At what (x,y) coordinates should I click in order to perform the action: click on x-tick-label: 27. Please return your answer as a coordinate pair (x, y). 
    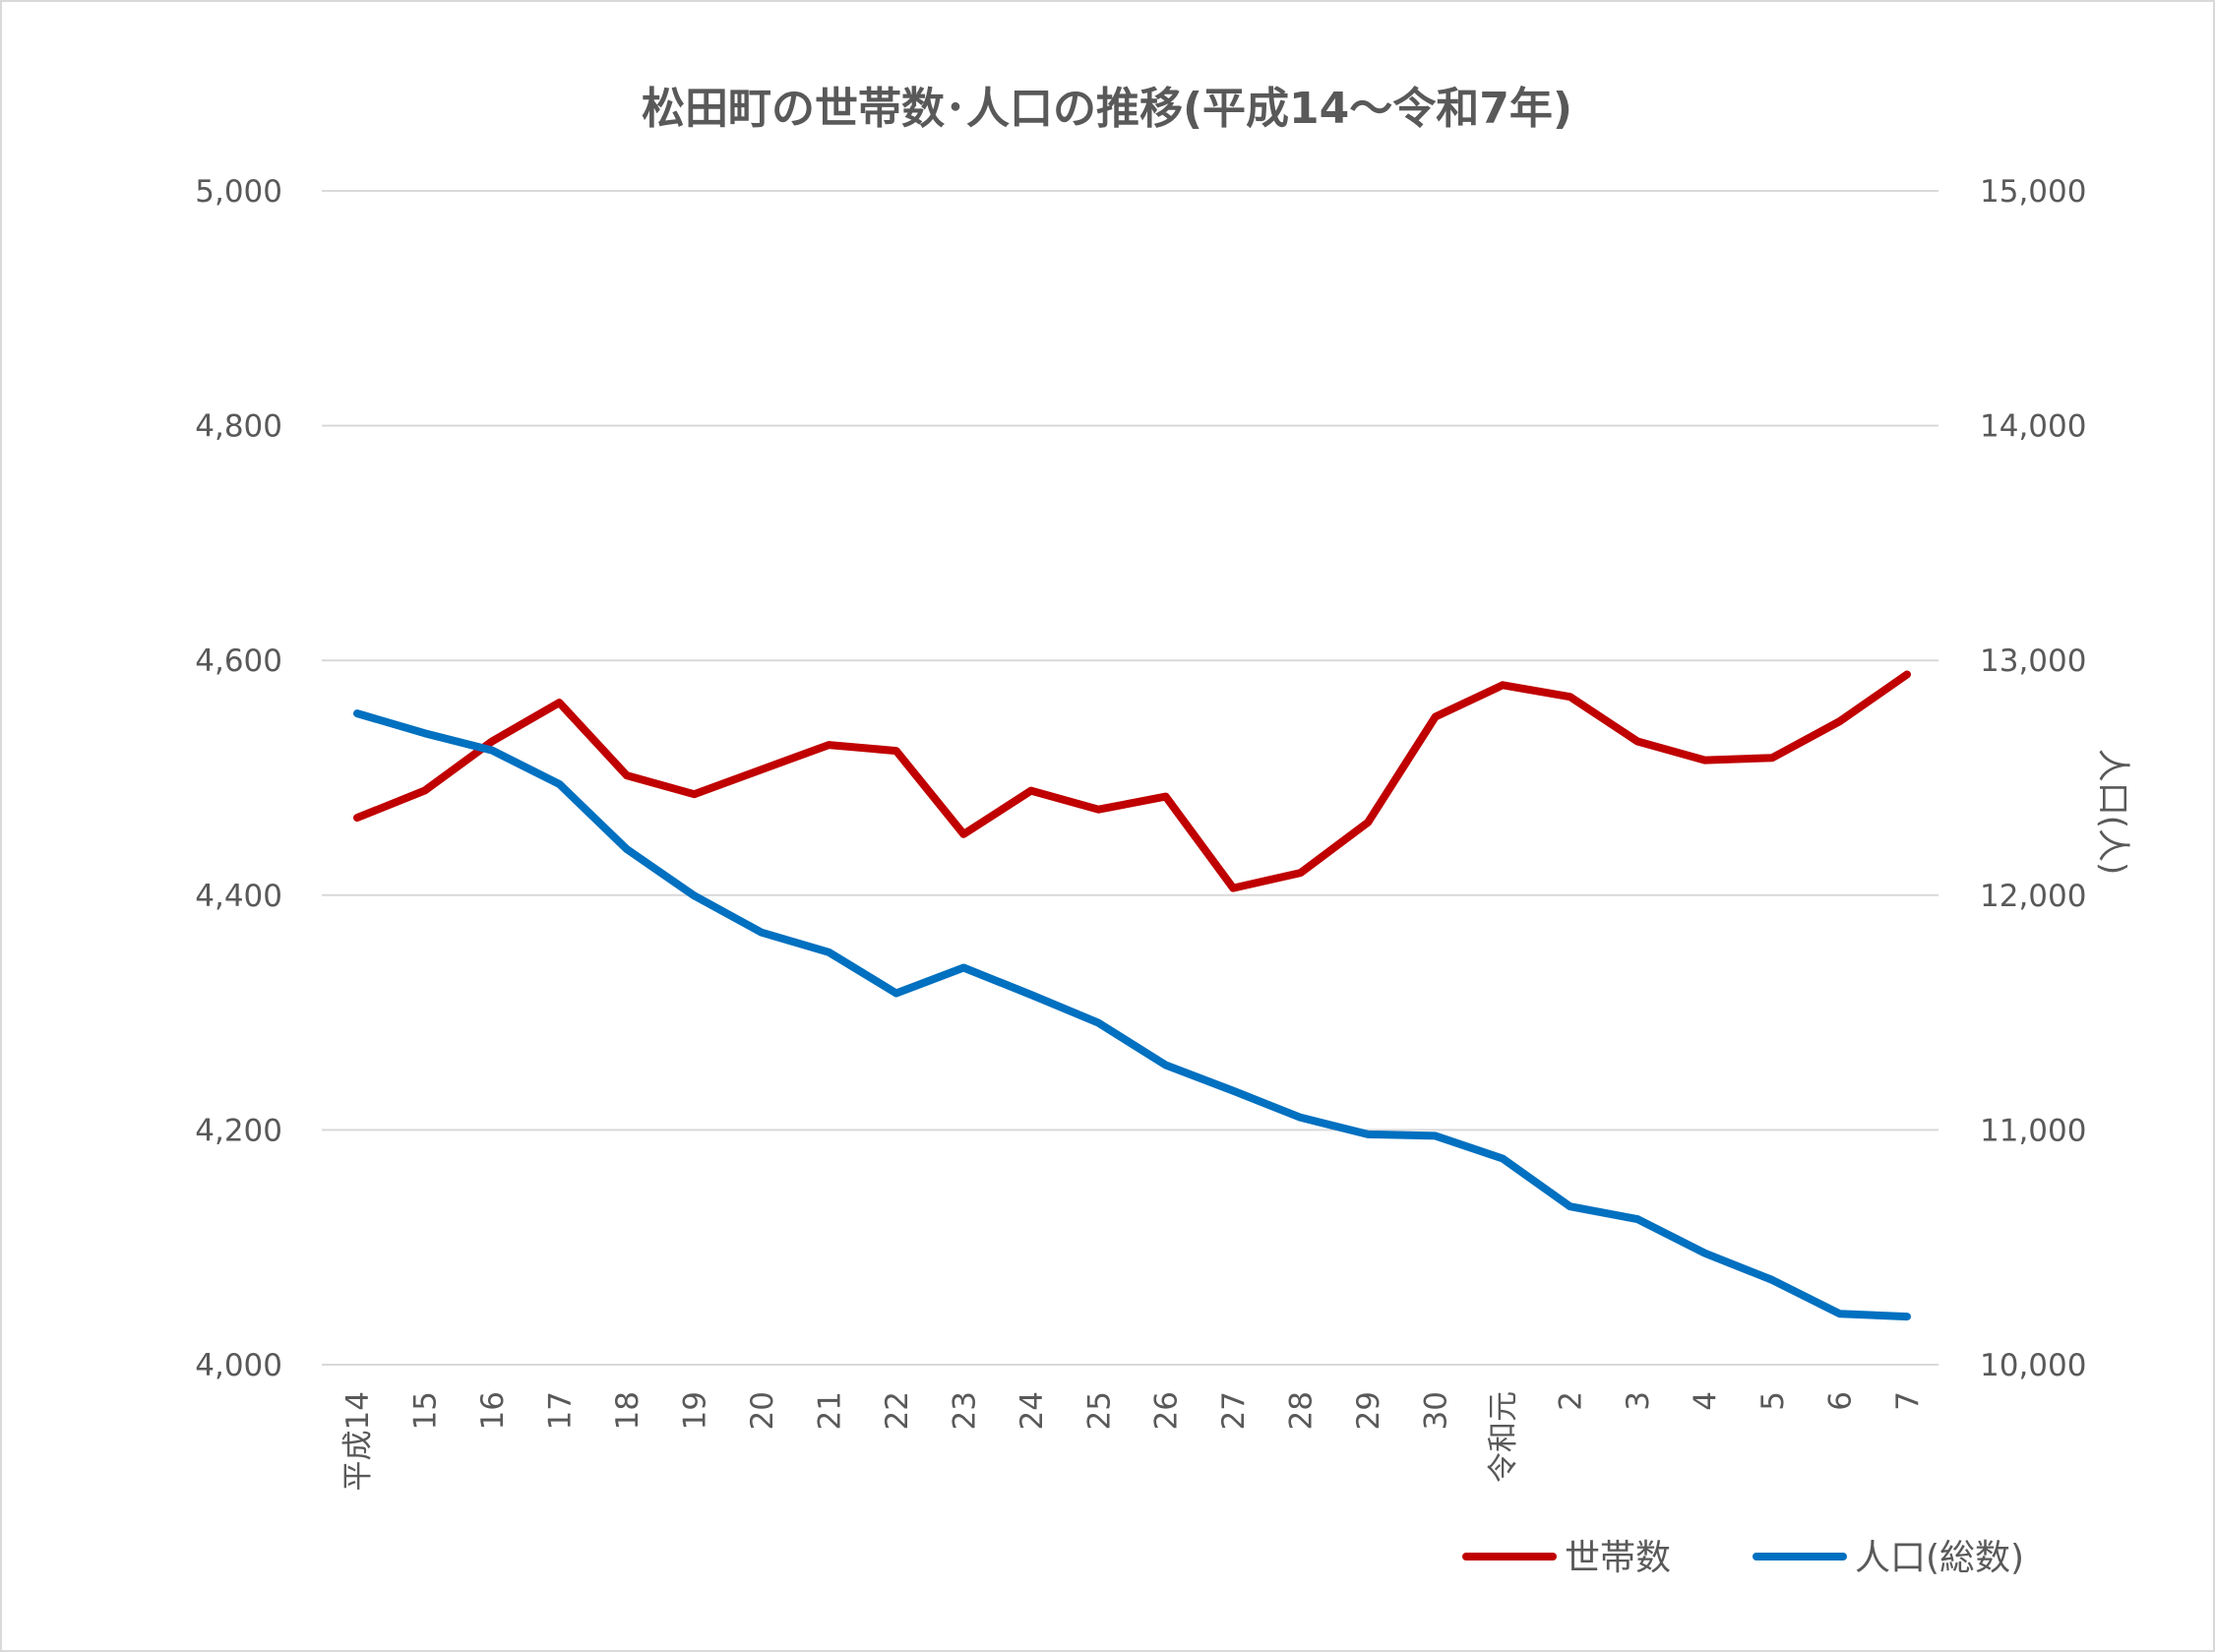
    Looking at the image, I should click on (1234, 1410).